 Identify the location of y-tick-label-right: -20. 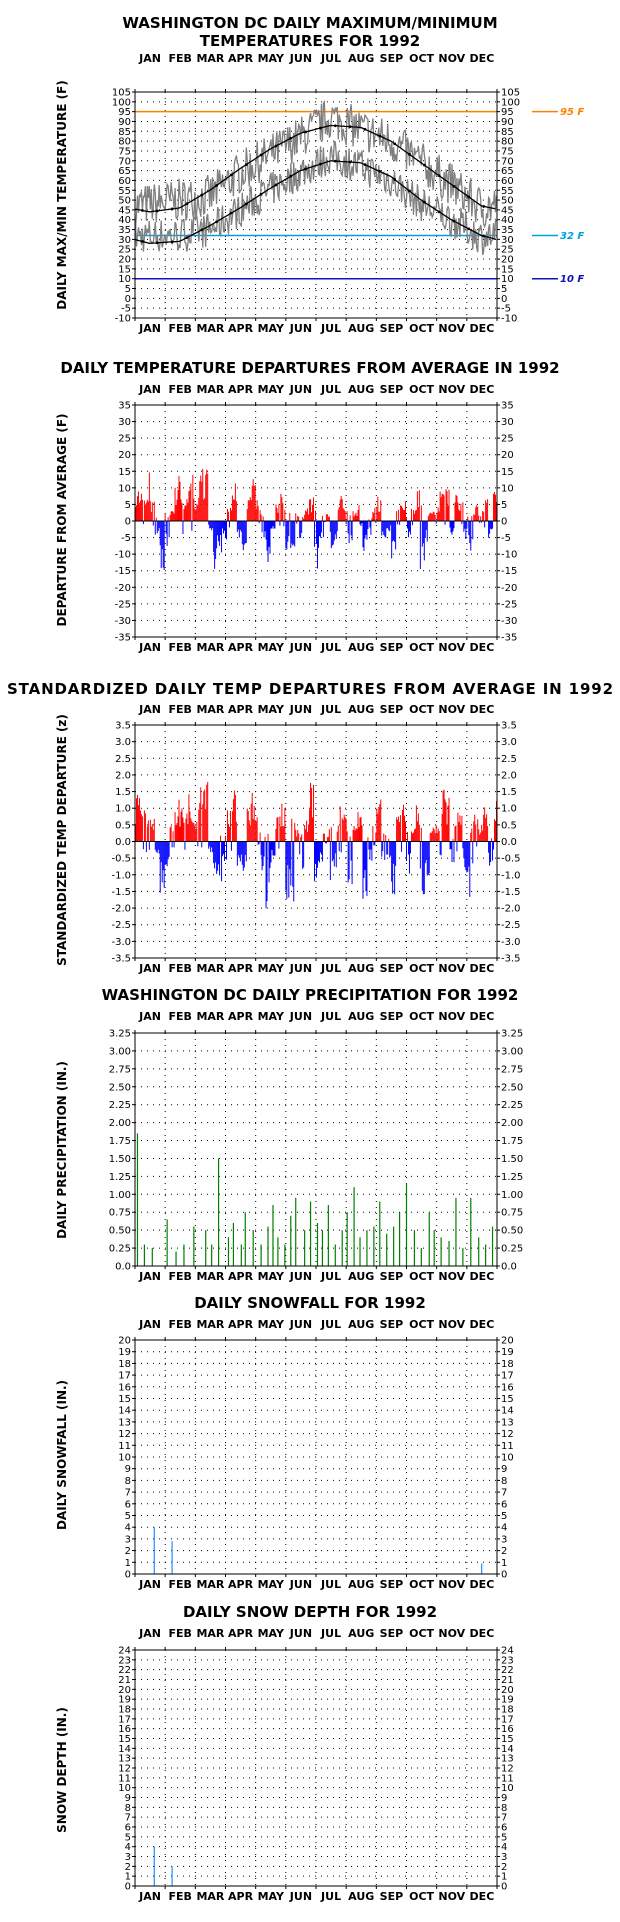
(509, 588).